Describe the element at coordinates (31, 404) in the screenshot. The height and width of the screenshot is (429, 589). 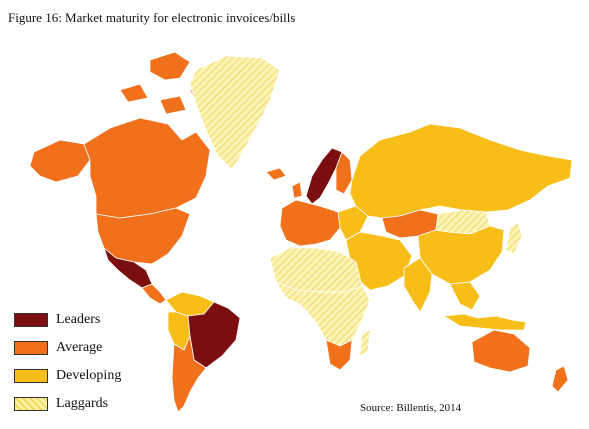
I see `legend-swatch-laggards` at that location.